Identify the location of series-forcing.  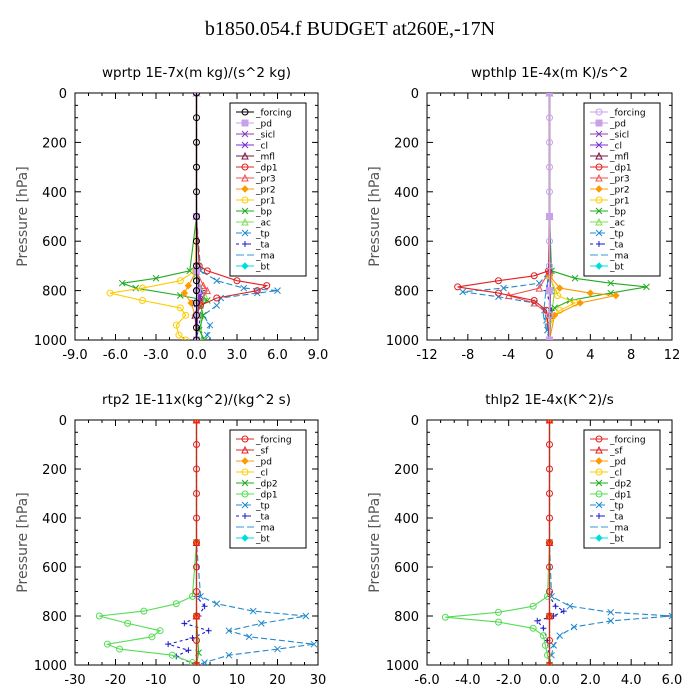
(196, 542).